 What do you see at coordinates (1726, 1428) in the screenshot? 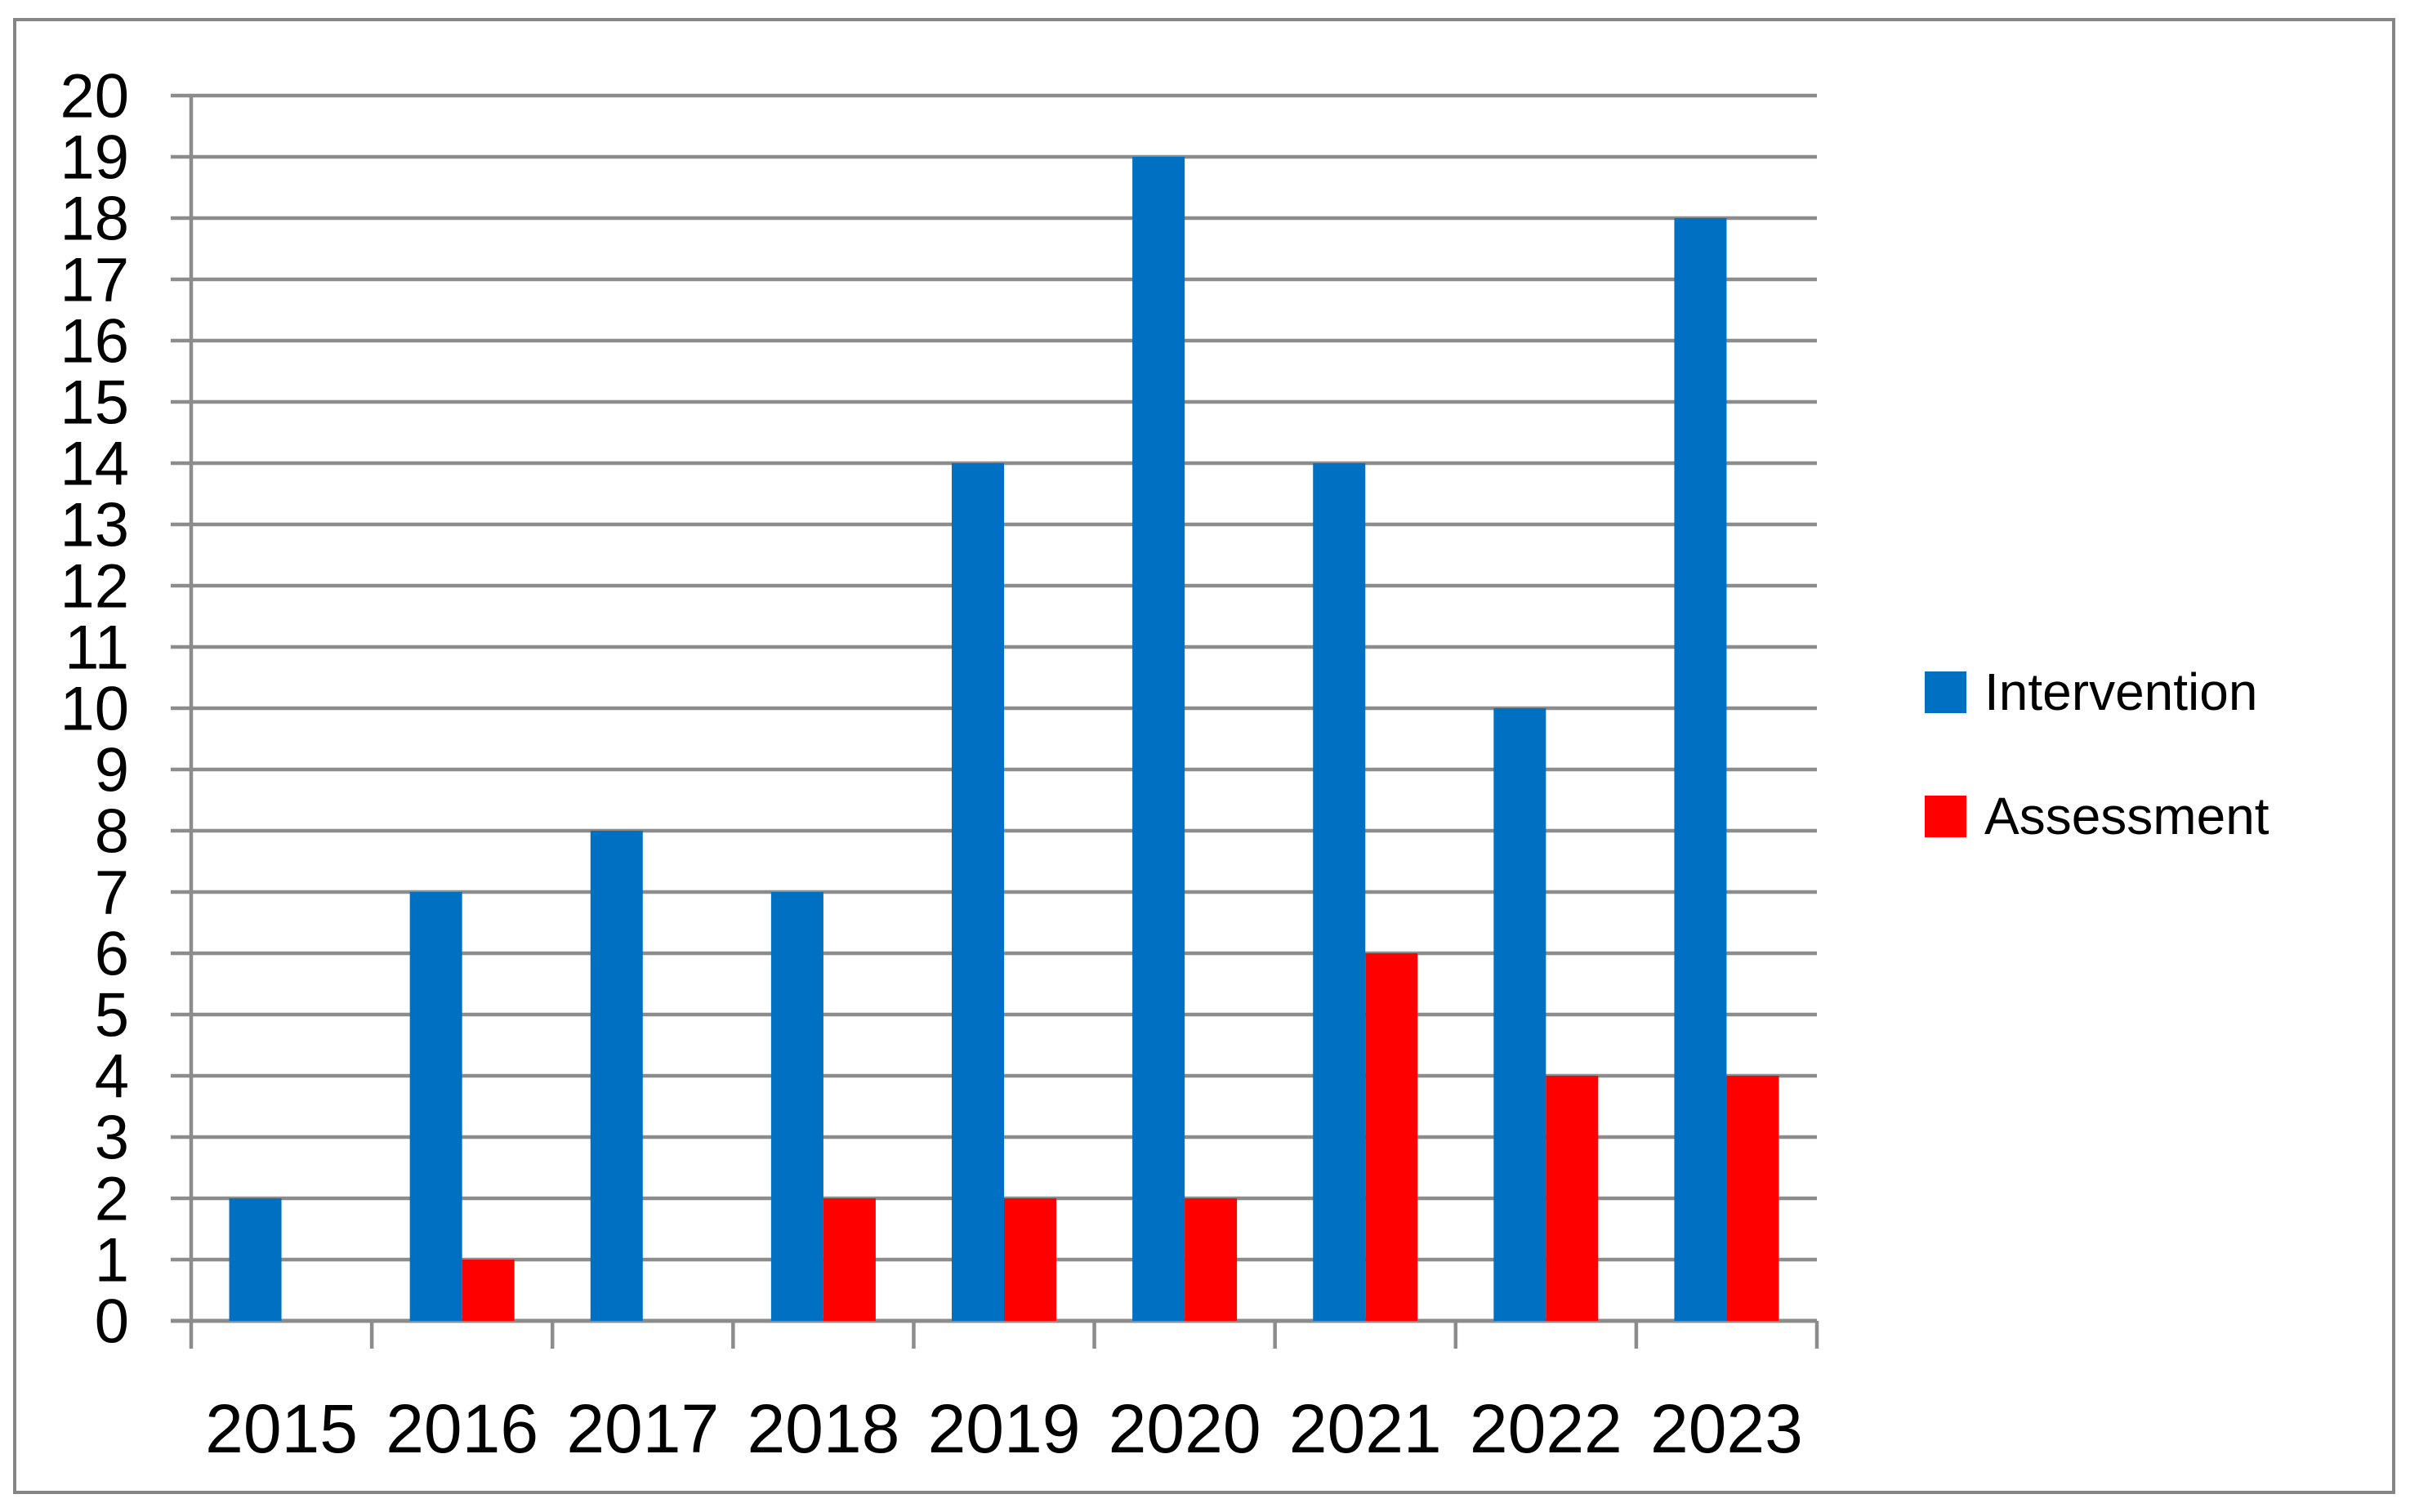
I see `x-category-label-2023: 2023` at bounding box center [1726, 1428].